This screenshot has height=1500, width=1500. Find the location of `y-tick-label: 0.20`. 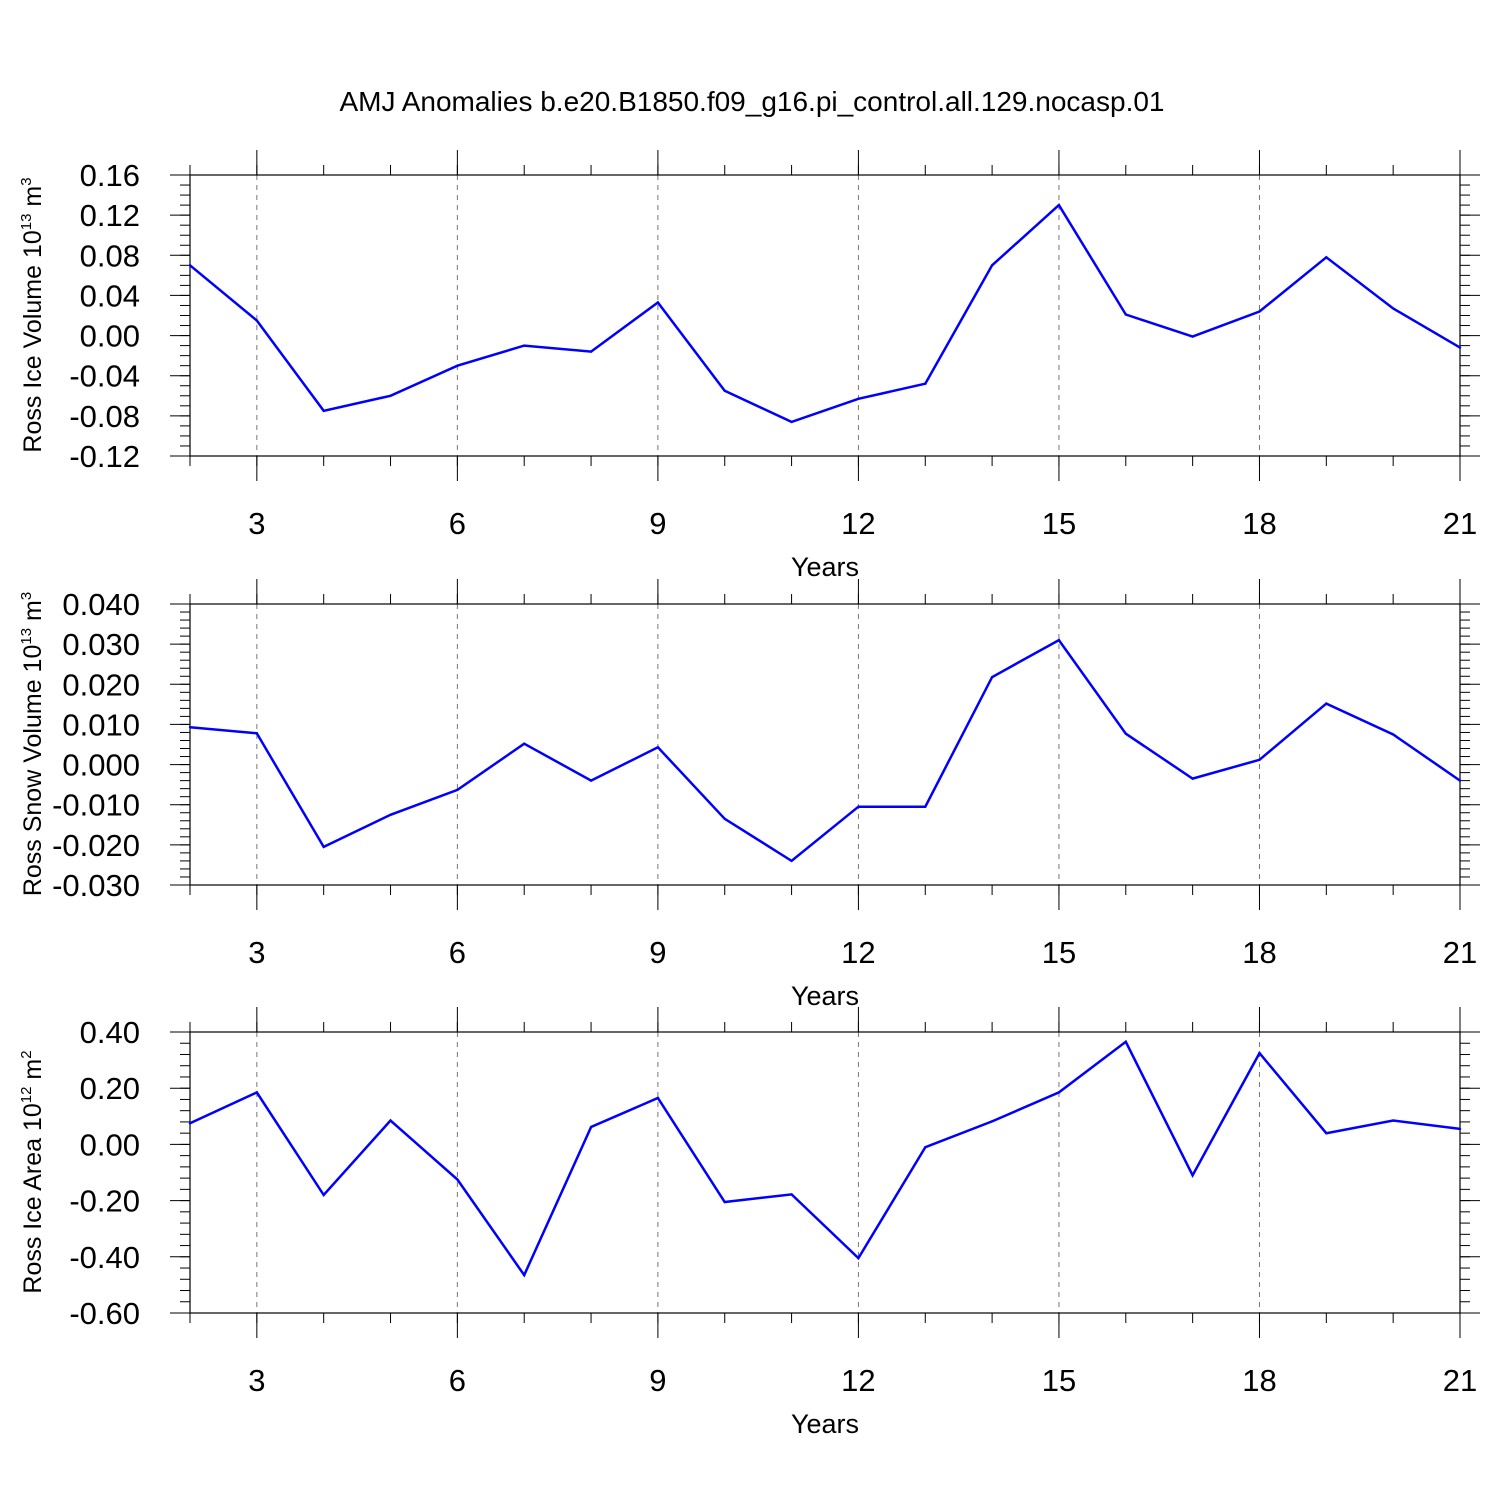

y-tick-label: 0.20 is located at coordinates (110, 1088).